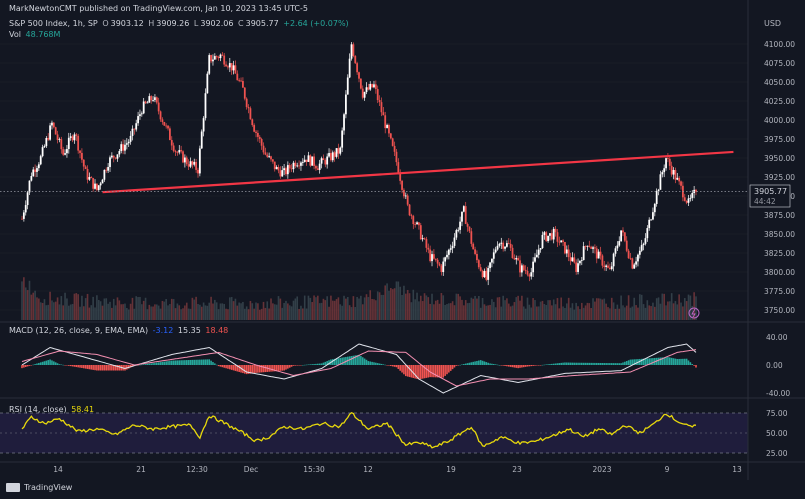  Describe the element at coordinates (418, 172) in the screenshot. I see `trendline` at that location.